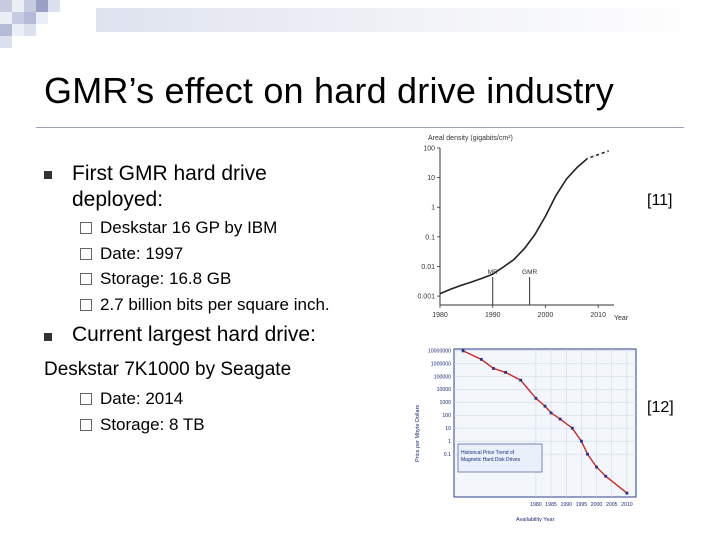 The width and height of the screenshot is (720, 540). Describe the element at coordinates (597, 505) in the screenshot. I see `chart2-x-tick-label: 2000` at that location.